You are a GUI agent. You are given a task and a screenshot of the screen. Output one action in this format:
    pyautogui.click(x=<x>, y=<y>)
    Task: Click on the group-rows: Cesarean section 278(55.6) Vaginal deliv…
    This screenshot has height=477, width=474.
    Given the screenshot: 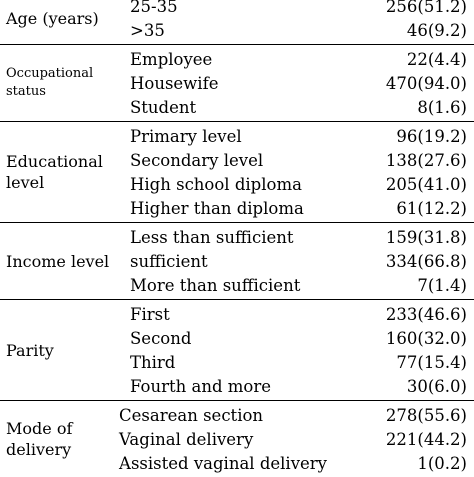 What is the action you would take?
    pyautogui.click(x=295, y=439)
    